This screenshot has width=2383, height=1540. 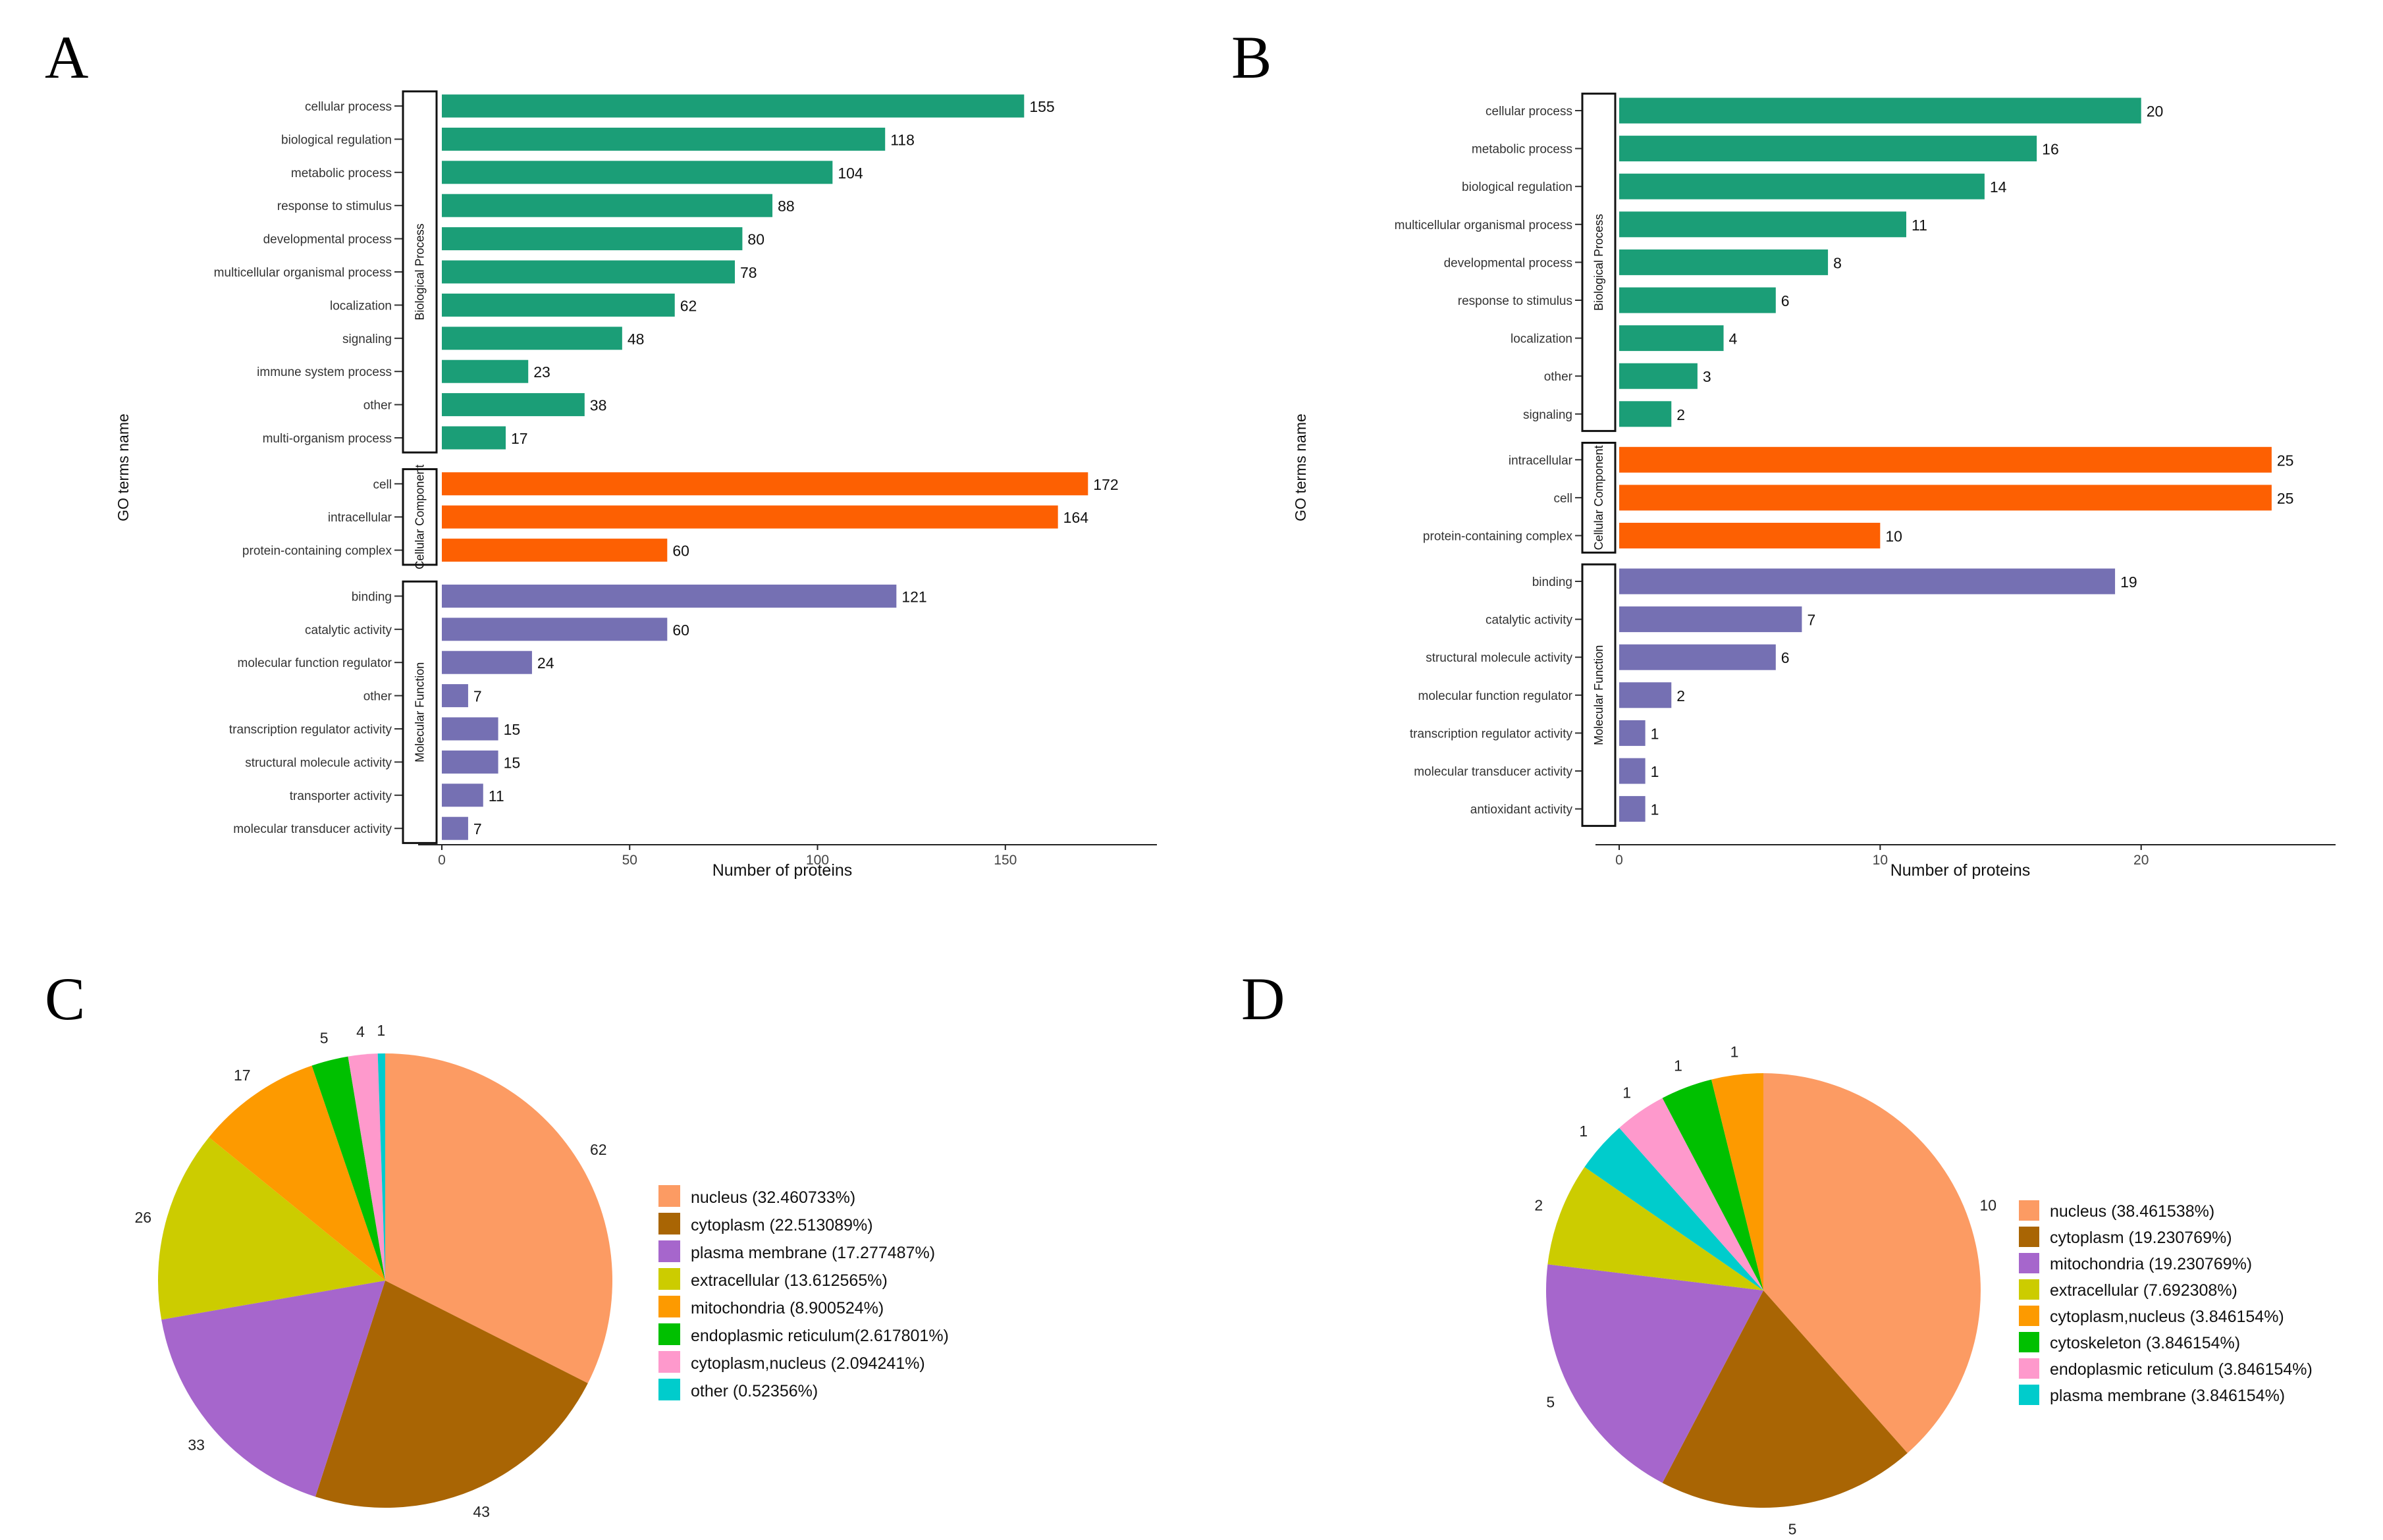 I want to click on group-strip-label: Cellular Component, so click(x=1598, y=497).